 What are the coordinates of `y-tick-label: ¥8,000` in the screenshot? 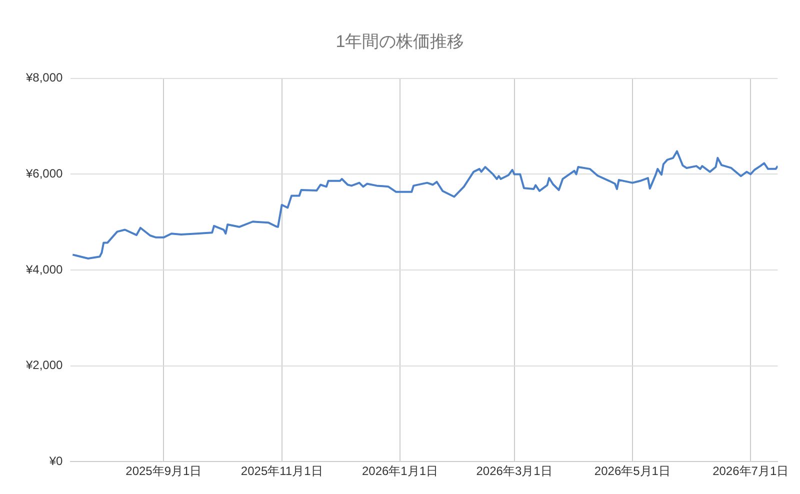 It's located at (44, 77).